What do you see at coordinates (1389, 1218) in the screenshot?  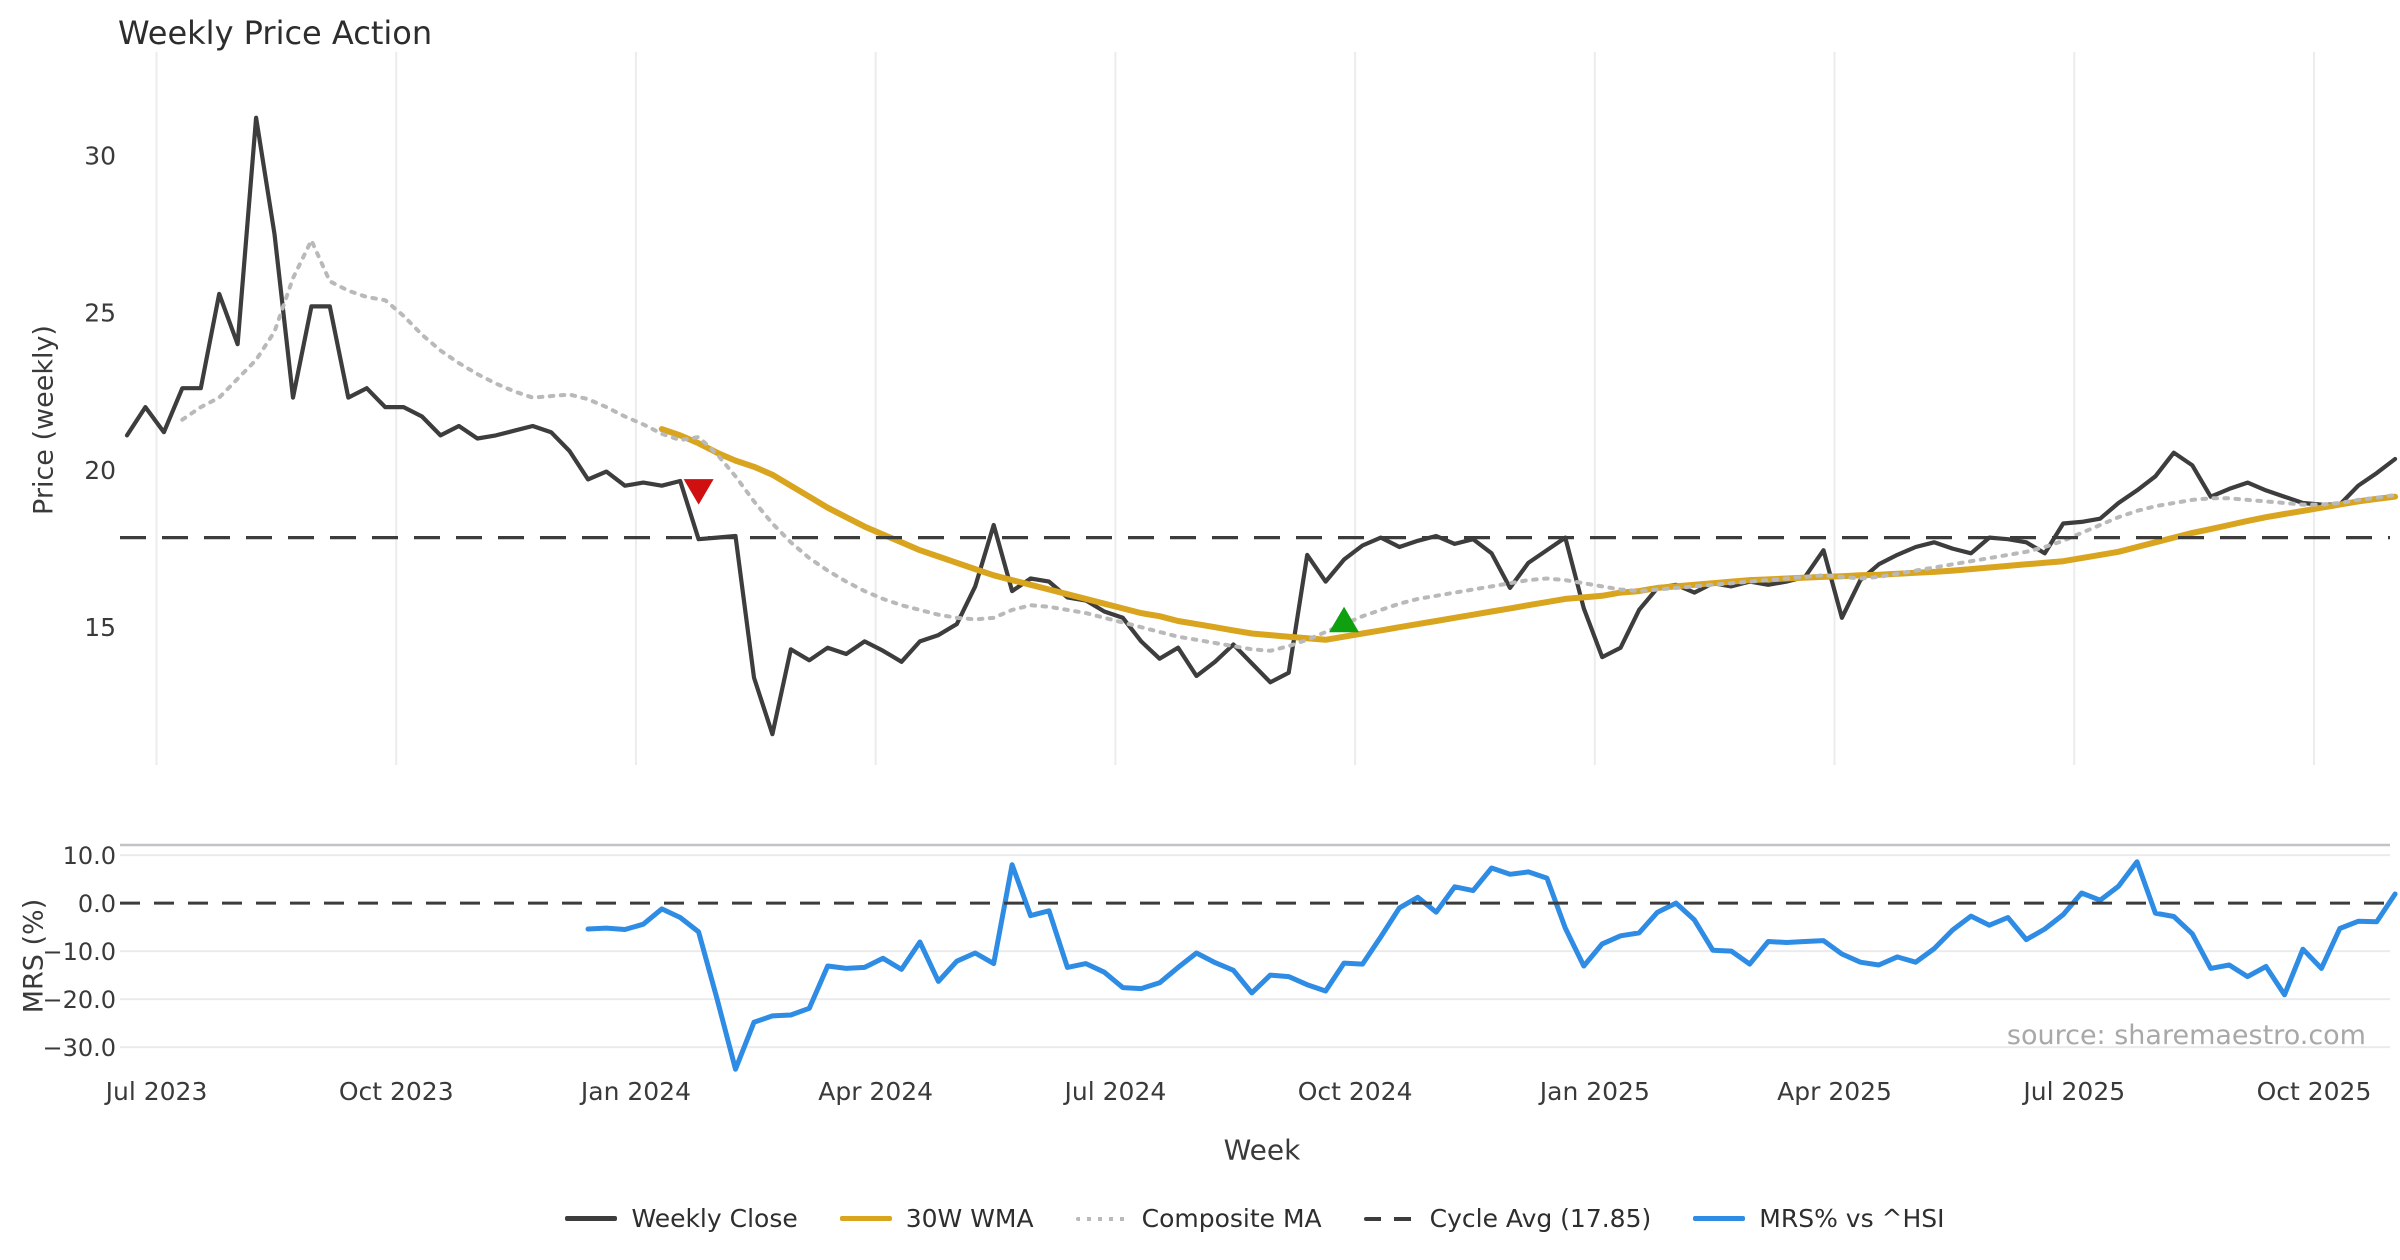 I see `legend-swatch-dashed-icon` at bounding box center [1389, 1218].